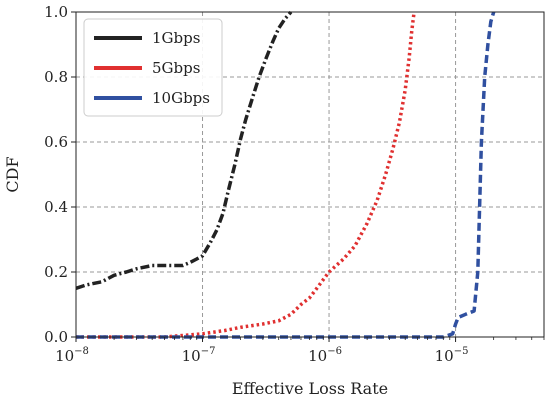 The image size is (550, 404). What do you see at coordinates (452, 355) in the screenshot?
I see `x-tick-label: 10⁻⁵` at bounding box center [452, 355].